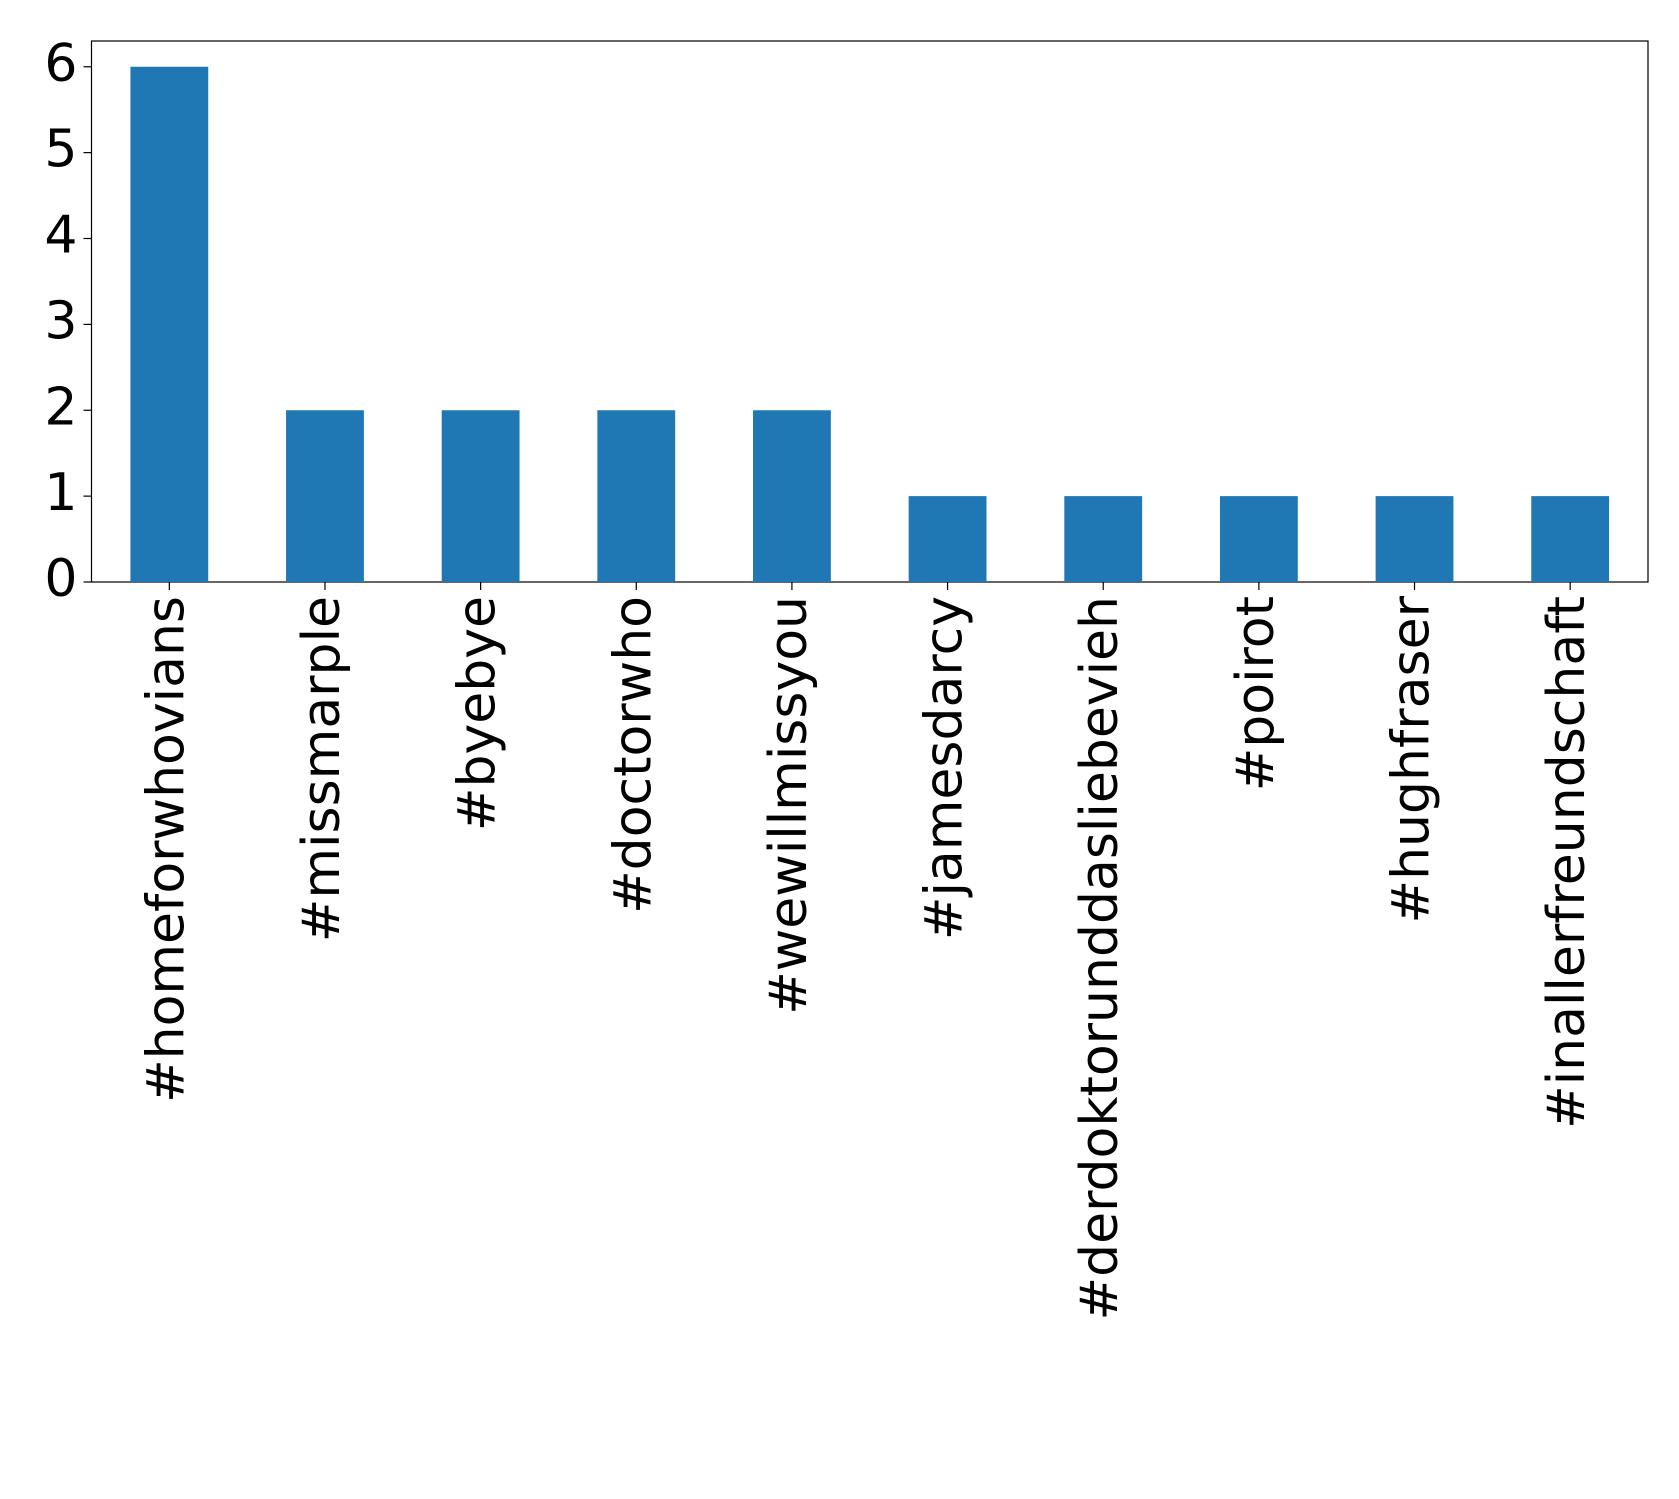 The height and width of the screenshot is (1499, 1679). Describe the element at coordinates (60, 236) in the screenshot. I see `y-tick-label: 4` at that location.